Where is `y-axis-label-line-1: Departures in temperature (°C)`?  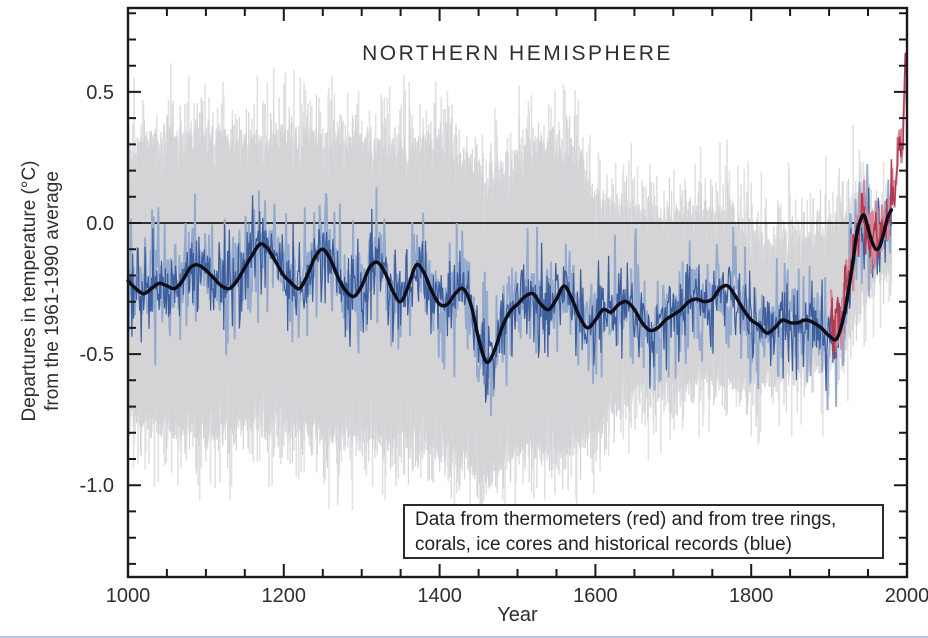 y-axis-label-line-1: Departures in temperature (°C) is located at coordinates (29, 291).